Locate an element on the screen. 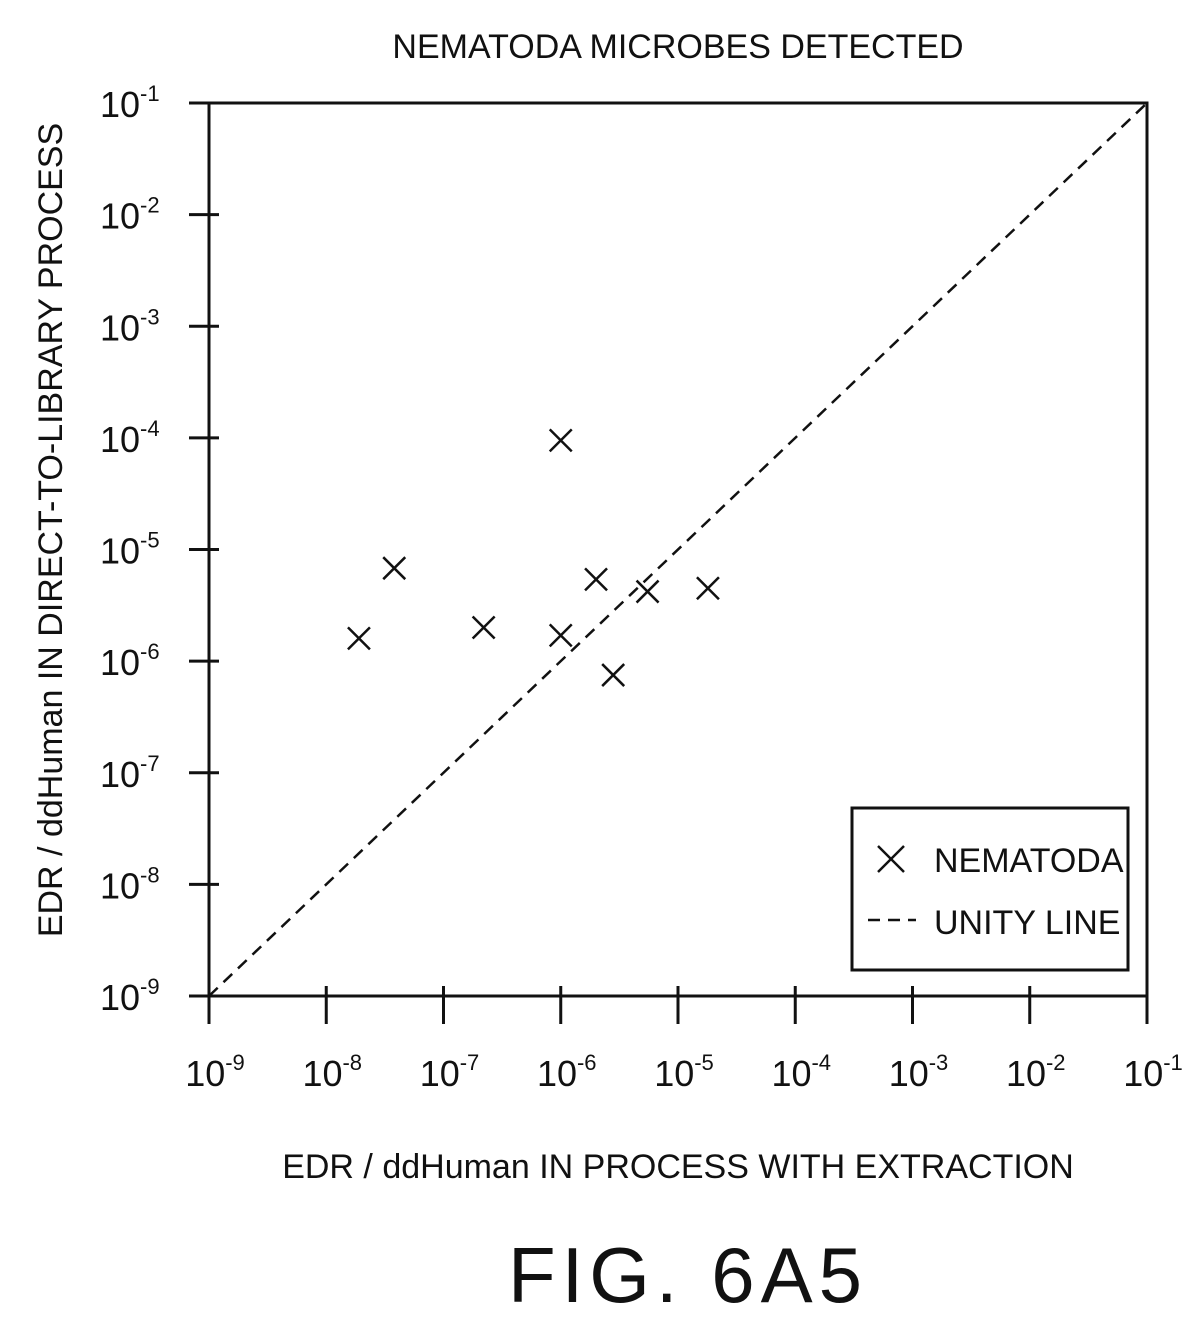  y-tick-label: 10⁻² is located at coordinates (130, 215).